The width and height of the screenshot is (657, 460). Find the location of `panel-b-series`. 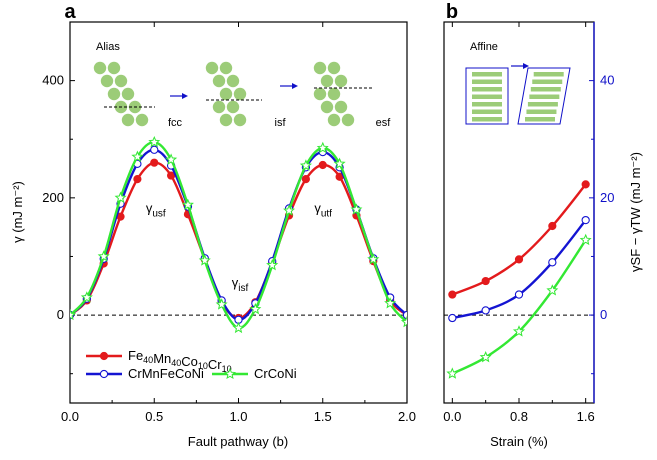

panel-b-series is located at coordinates (519, 279).